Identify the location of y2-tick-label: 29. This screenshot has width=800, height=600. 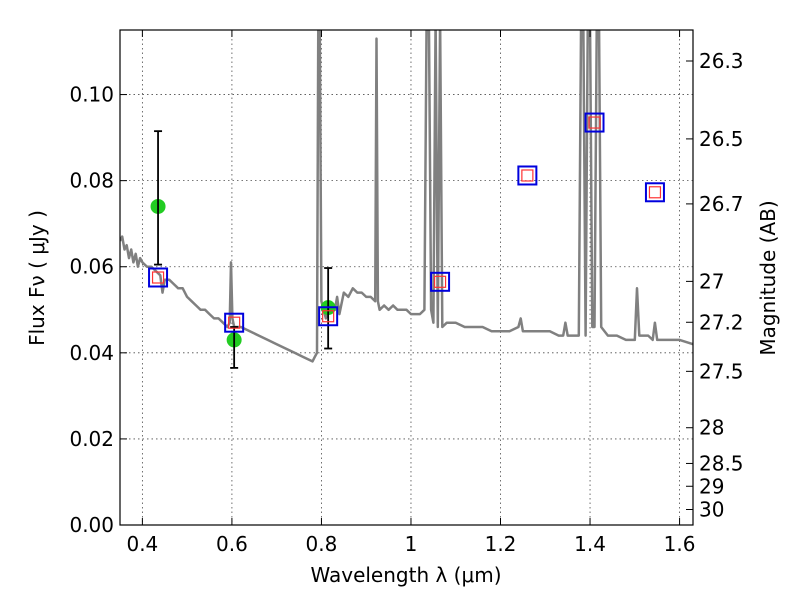
(711, 486).